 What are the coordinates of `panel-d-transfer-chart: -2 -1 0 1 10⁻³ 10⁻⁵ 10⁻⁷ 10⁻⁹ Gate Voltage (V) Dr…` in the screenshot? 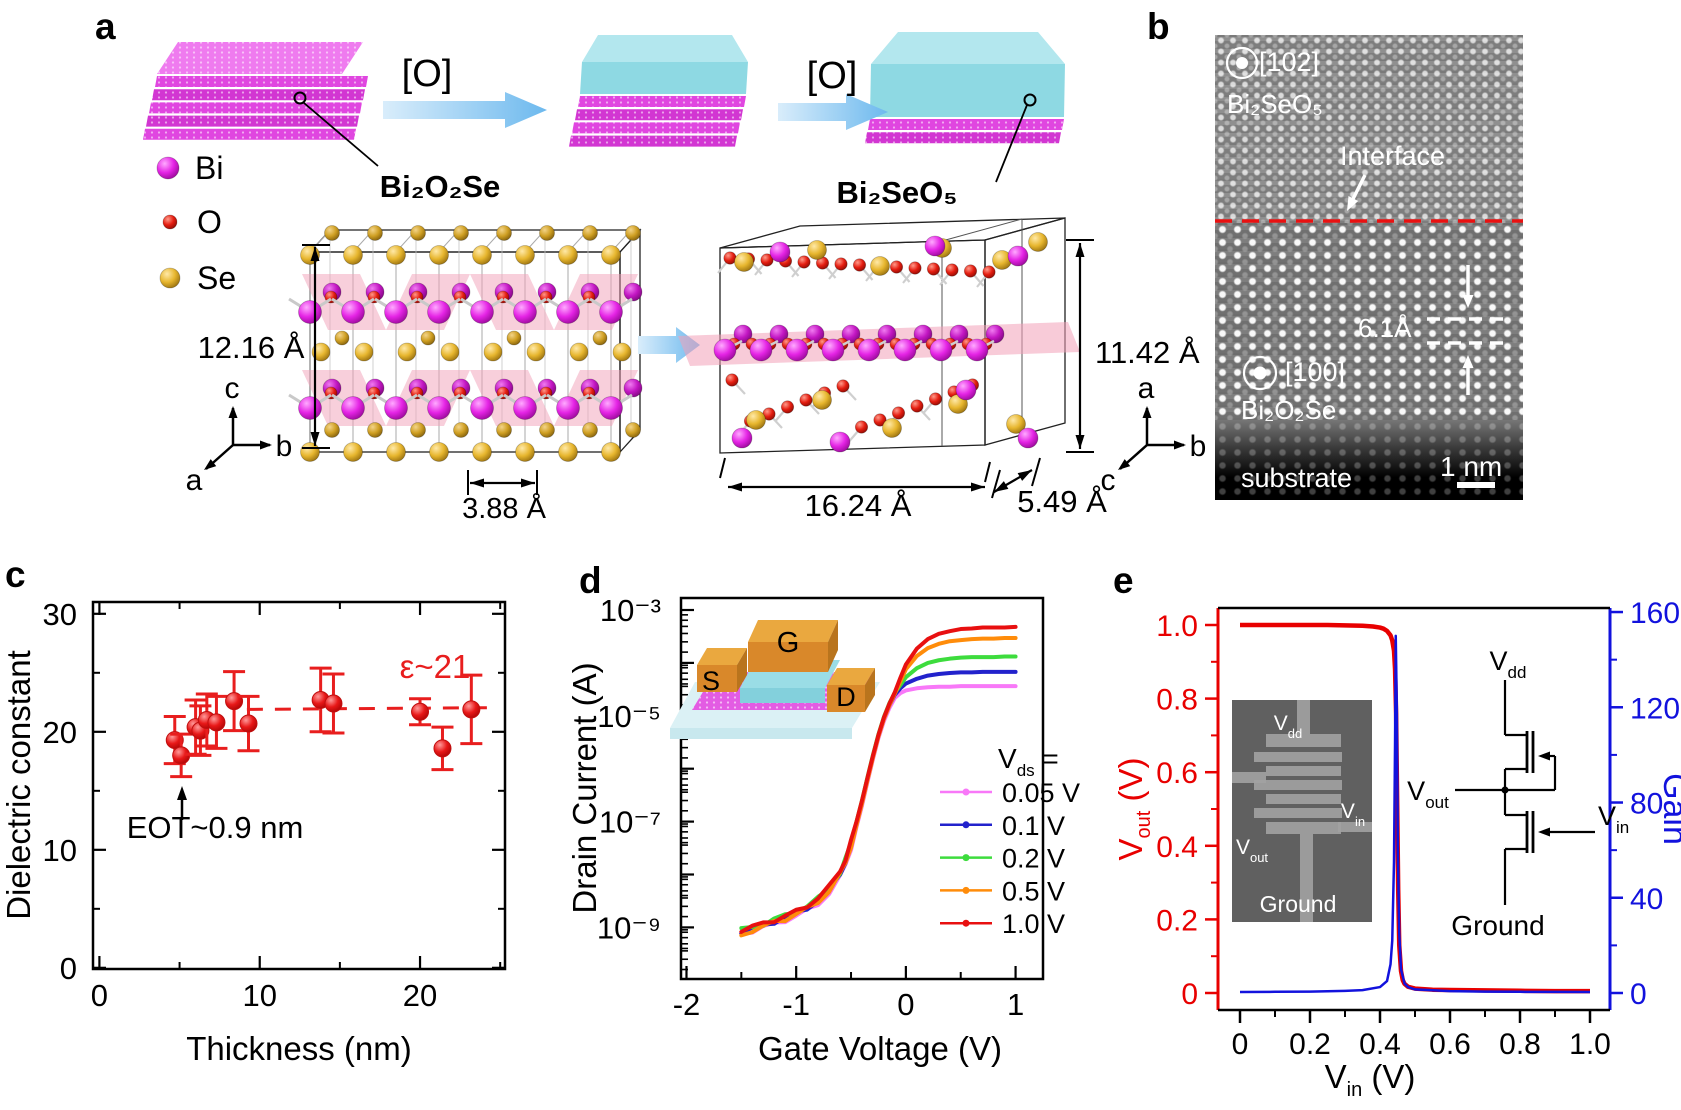 It's located at (823, 830).